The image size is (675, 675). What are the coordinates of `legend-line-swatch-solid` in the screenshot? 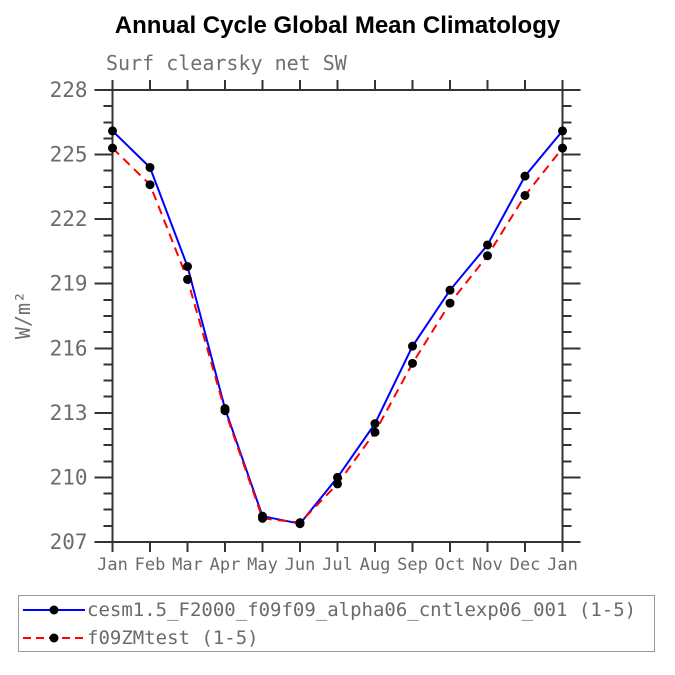 It's located at (54, 609).